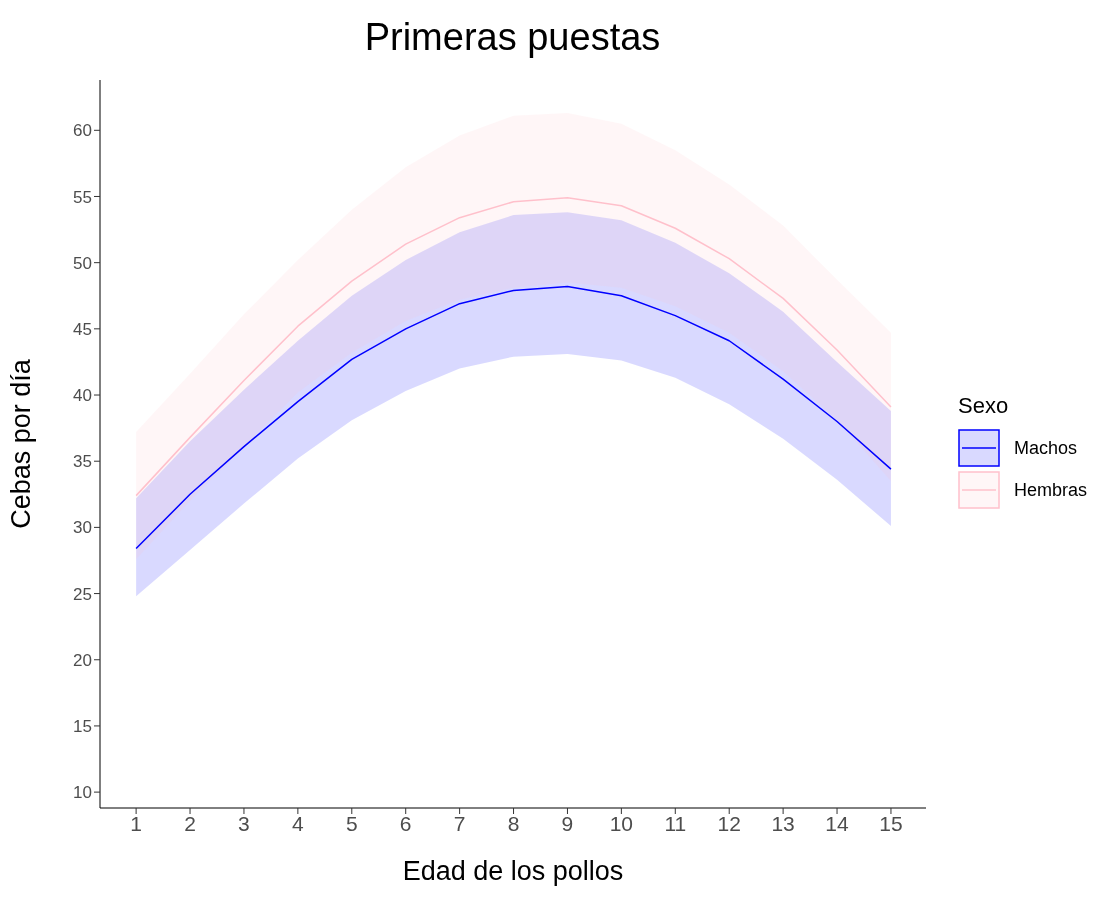  What do you see at coordinates (1046, 448) in the screenshot?
I see `legend-label: Machos` at bounding box center [1046, 448].